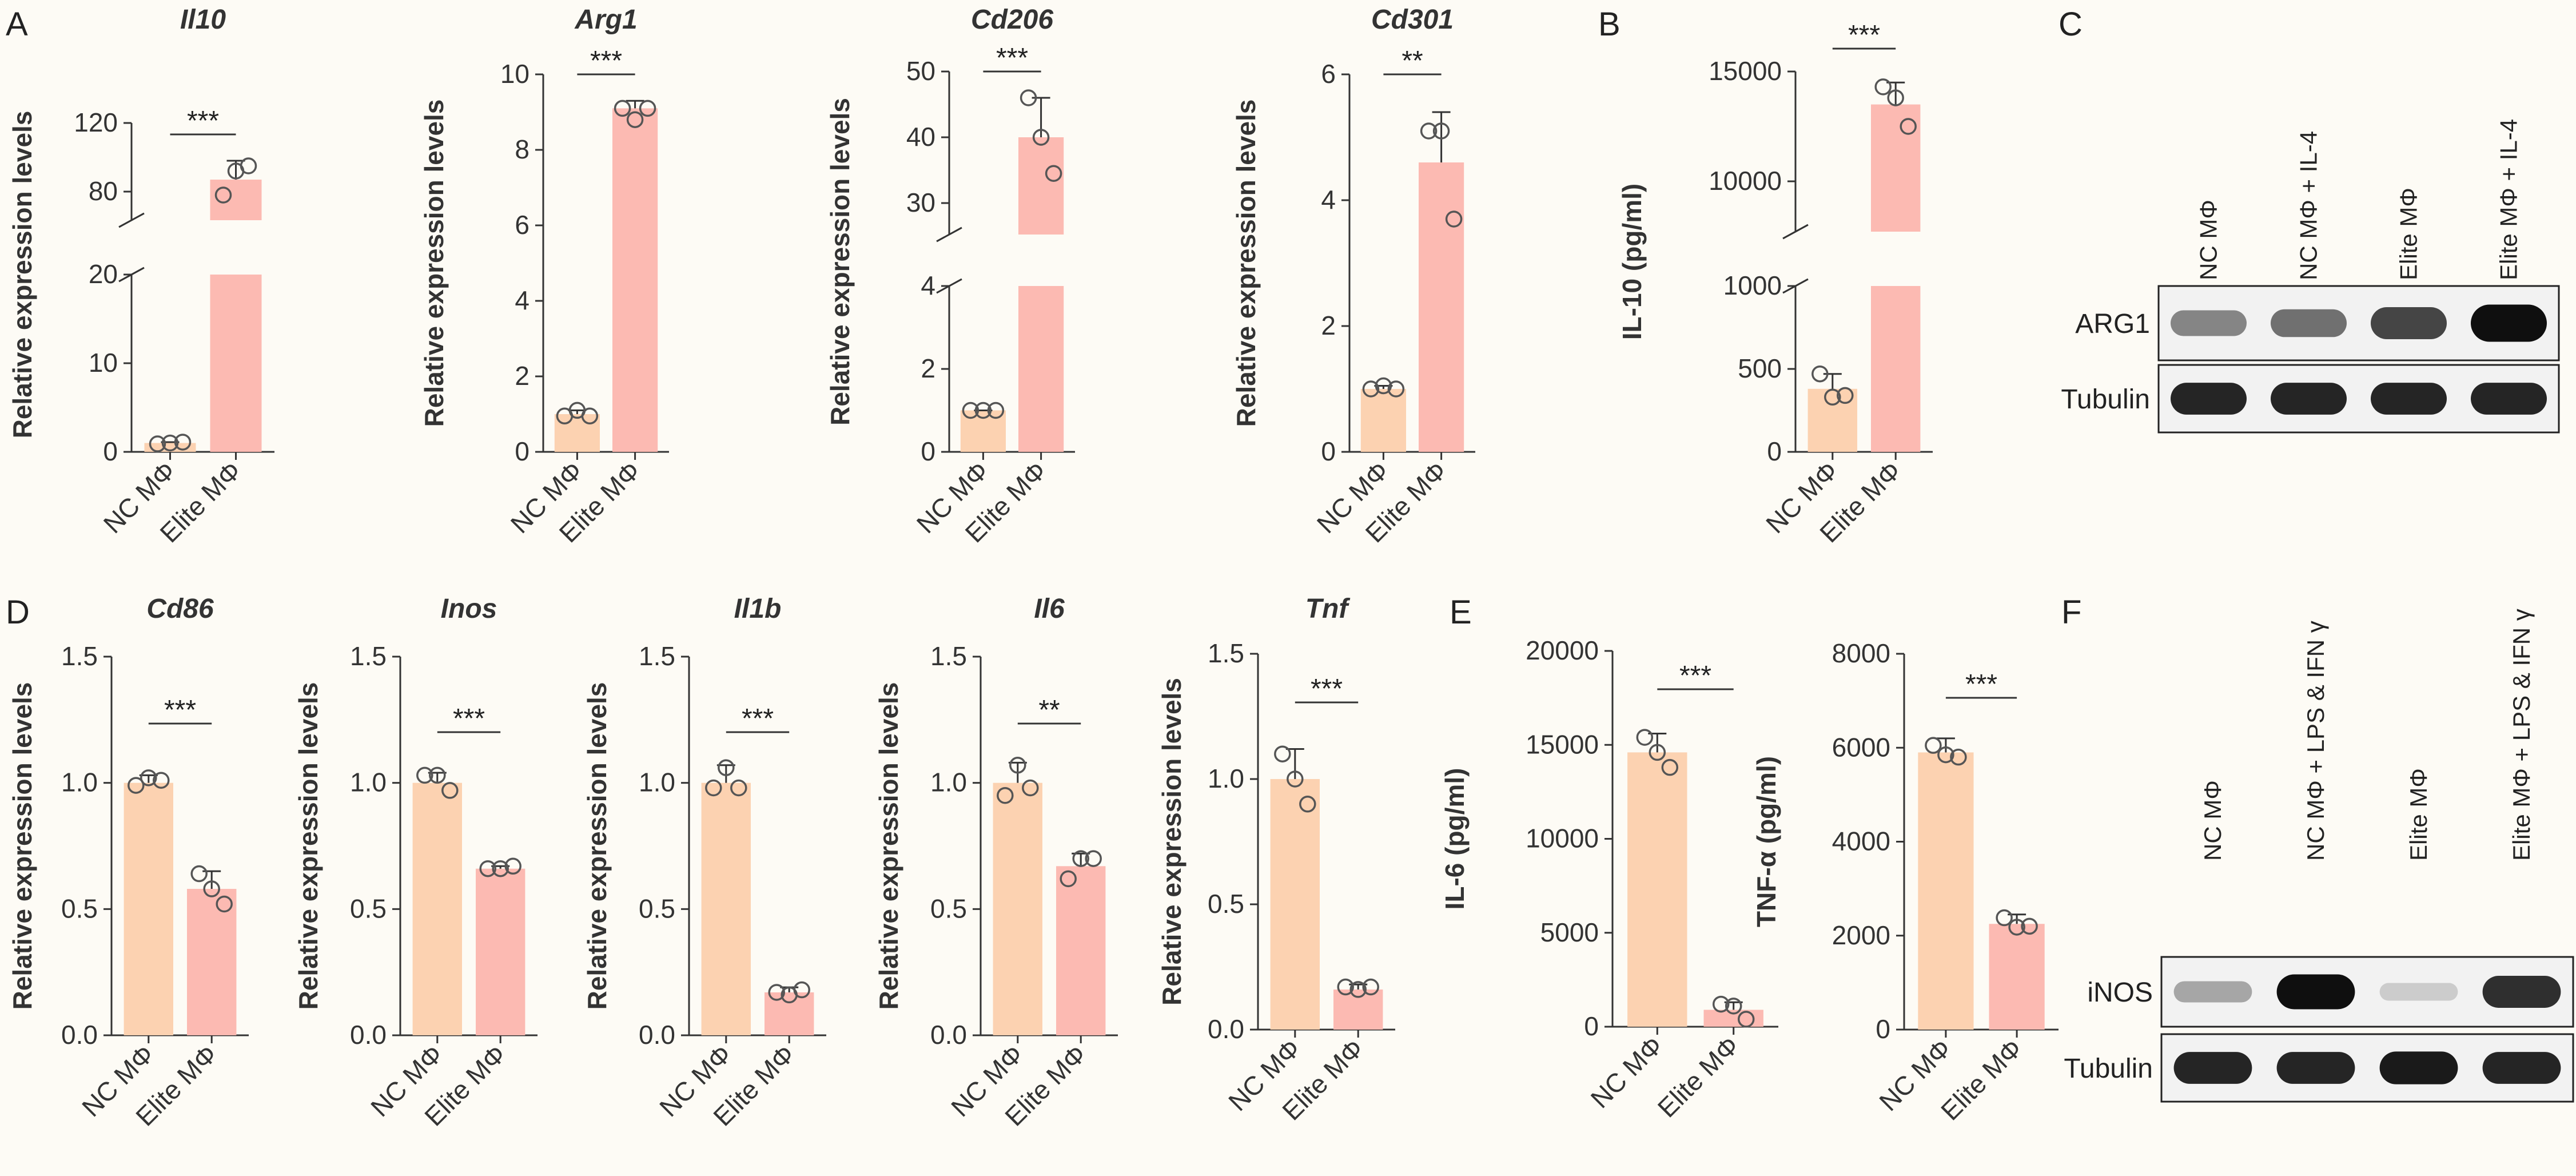 Image resolution: width=2576 pixels, height=1176 pixels. I want to click on row-label-inos: iNOS, so click(2120, 993).